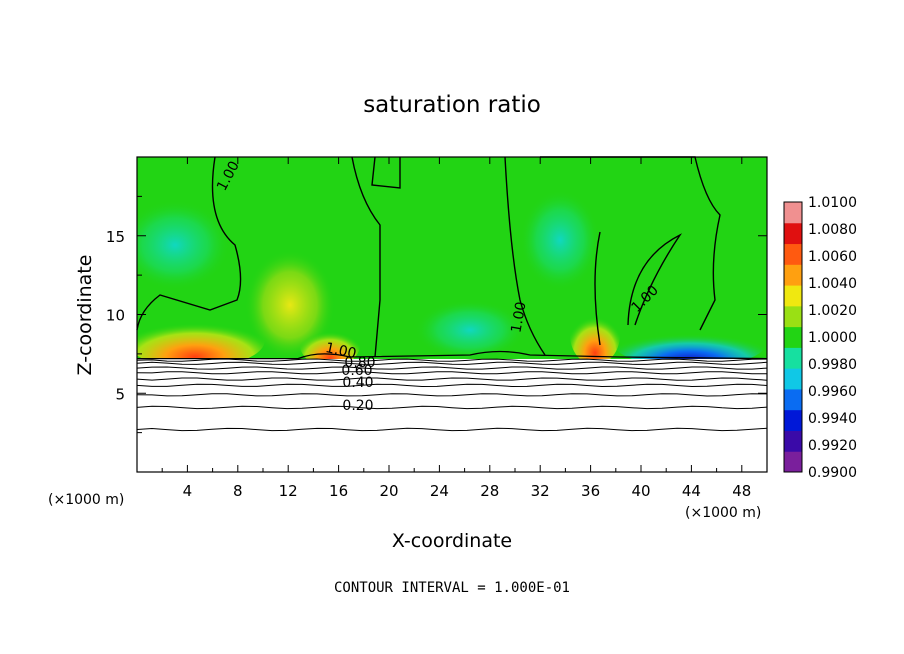 This screenshot has width=904, height=654. I want to click on contour-1.00-0, so click(189, 243).